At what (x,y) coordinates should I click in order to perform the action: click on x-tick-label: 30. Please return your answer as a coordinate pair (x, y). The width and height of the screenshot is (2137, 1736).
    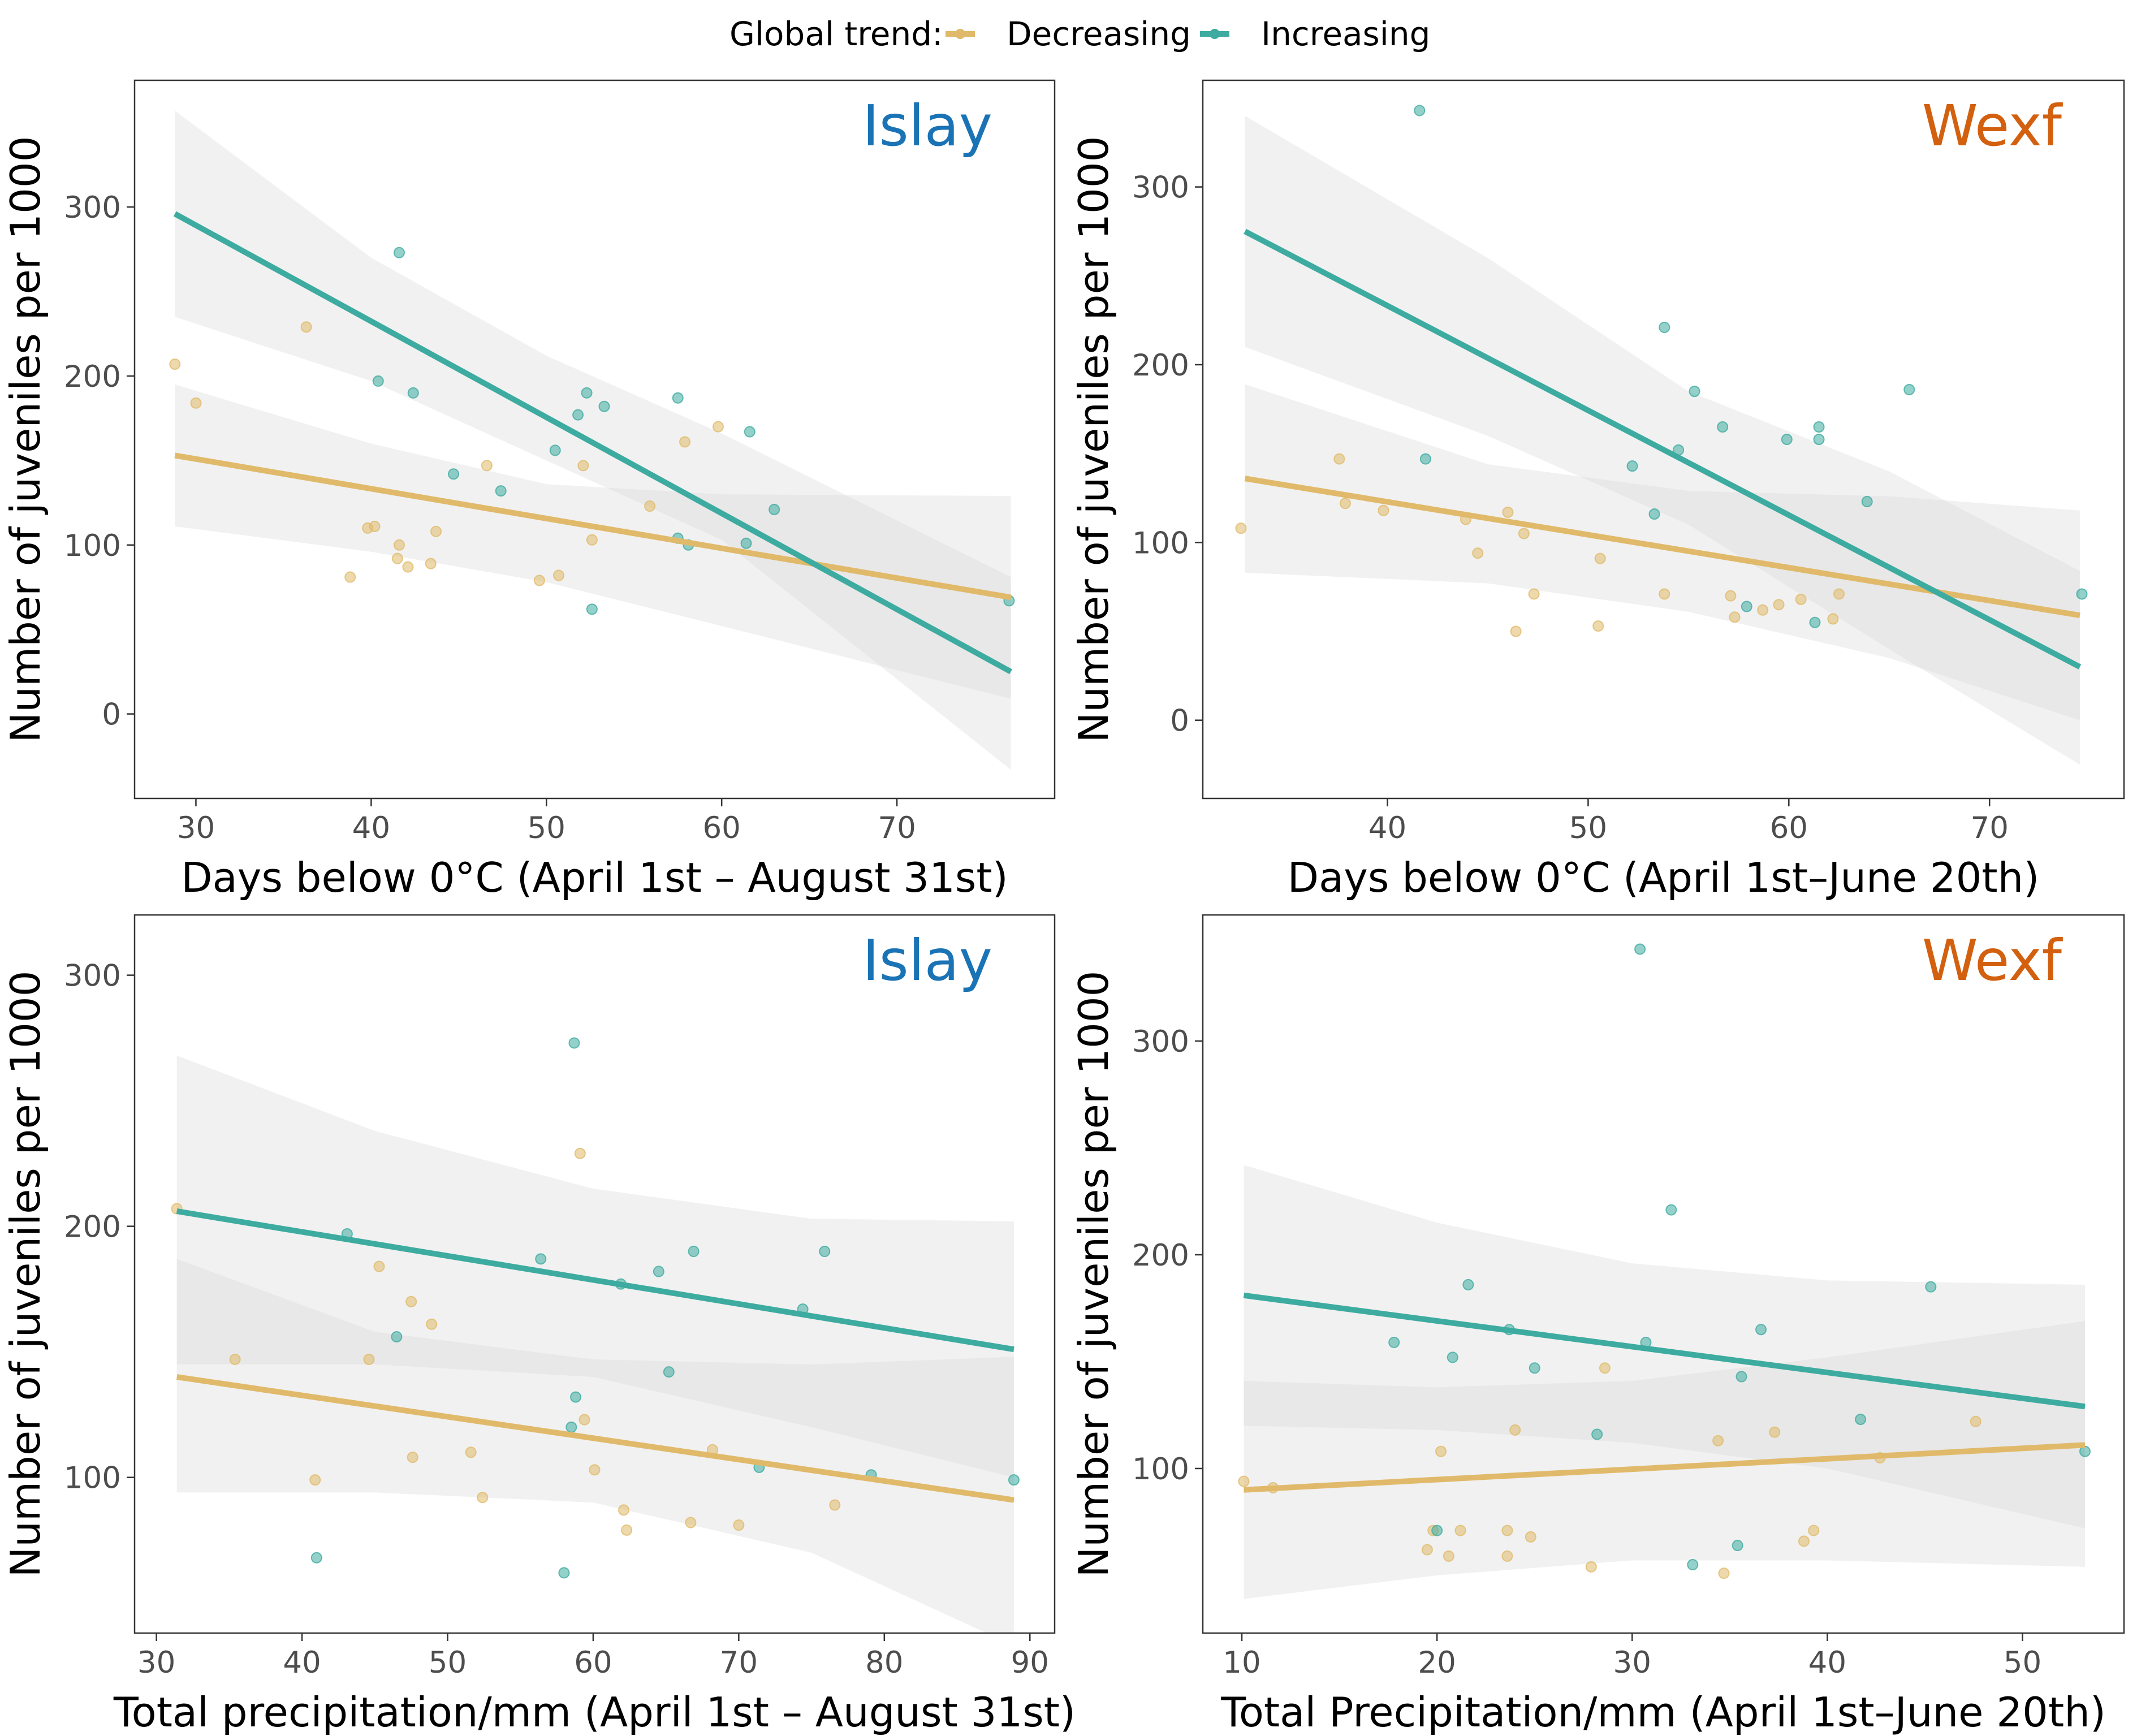
    Looking at the image, I should click on (156, 1663).